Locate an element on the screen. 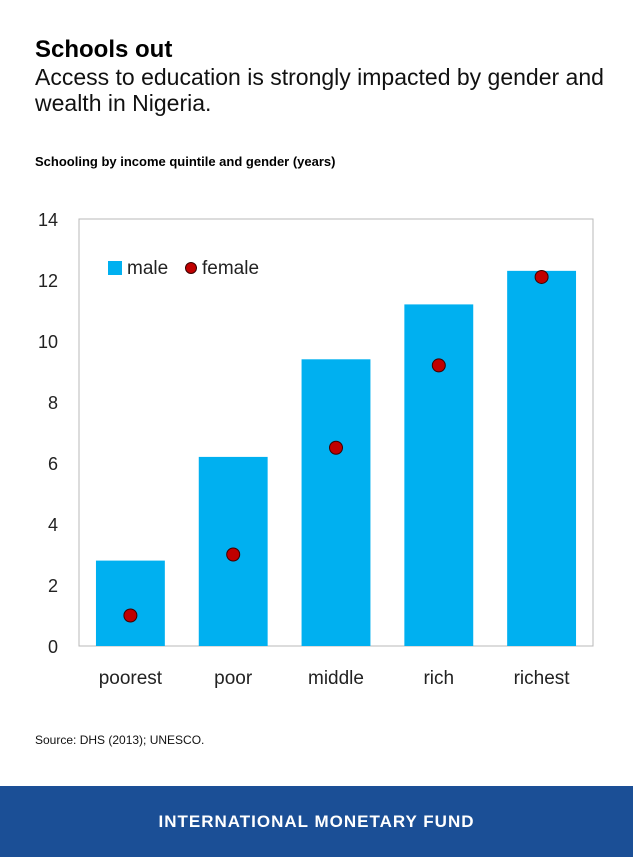  y-tick-label: 2 is located at coordinates (53, 586).